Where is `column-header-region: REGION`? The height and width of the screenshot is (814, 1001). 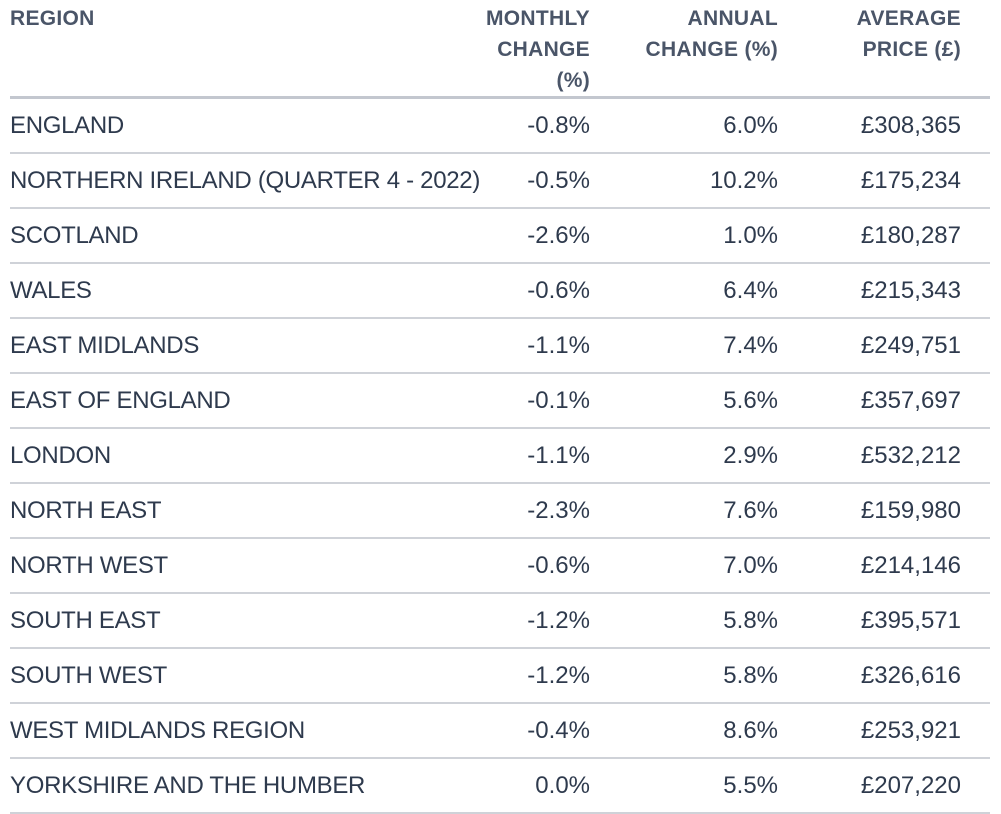
column-header-region: REGION is located at coordinates (245, 49).